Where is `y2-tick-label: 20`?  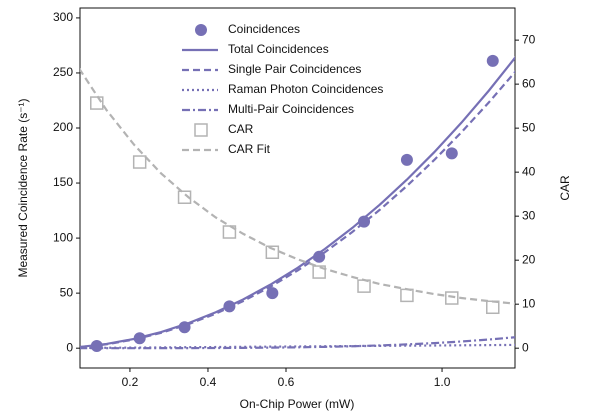 y2-tick-label: 20 is located at coordinates (529, 259).